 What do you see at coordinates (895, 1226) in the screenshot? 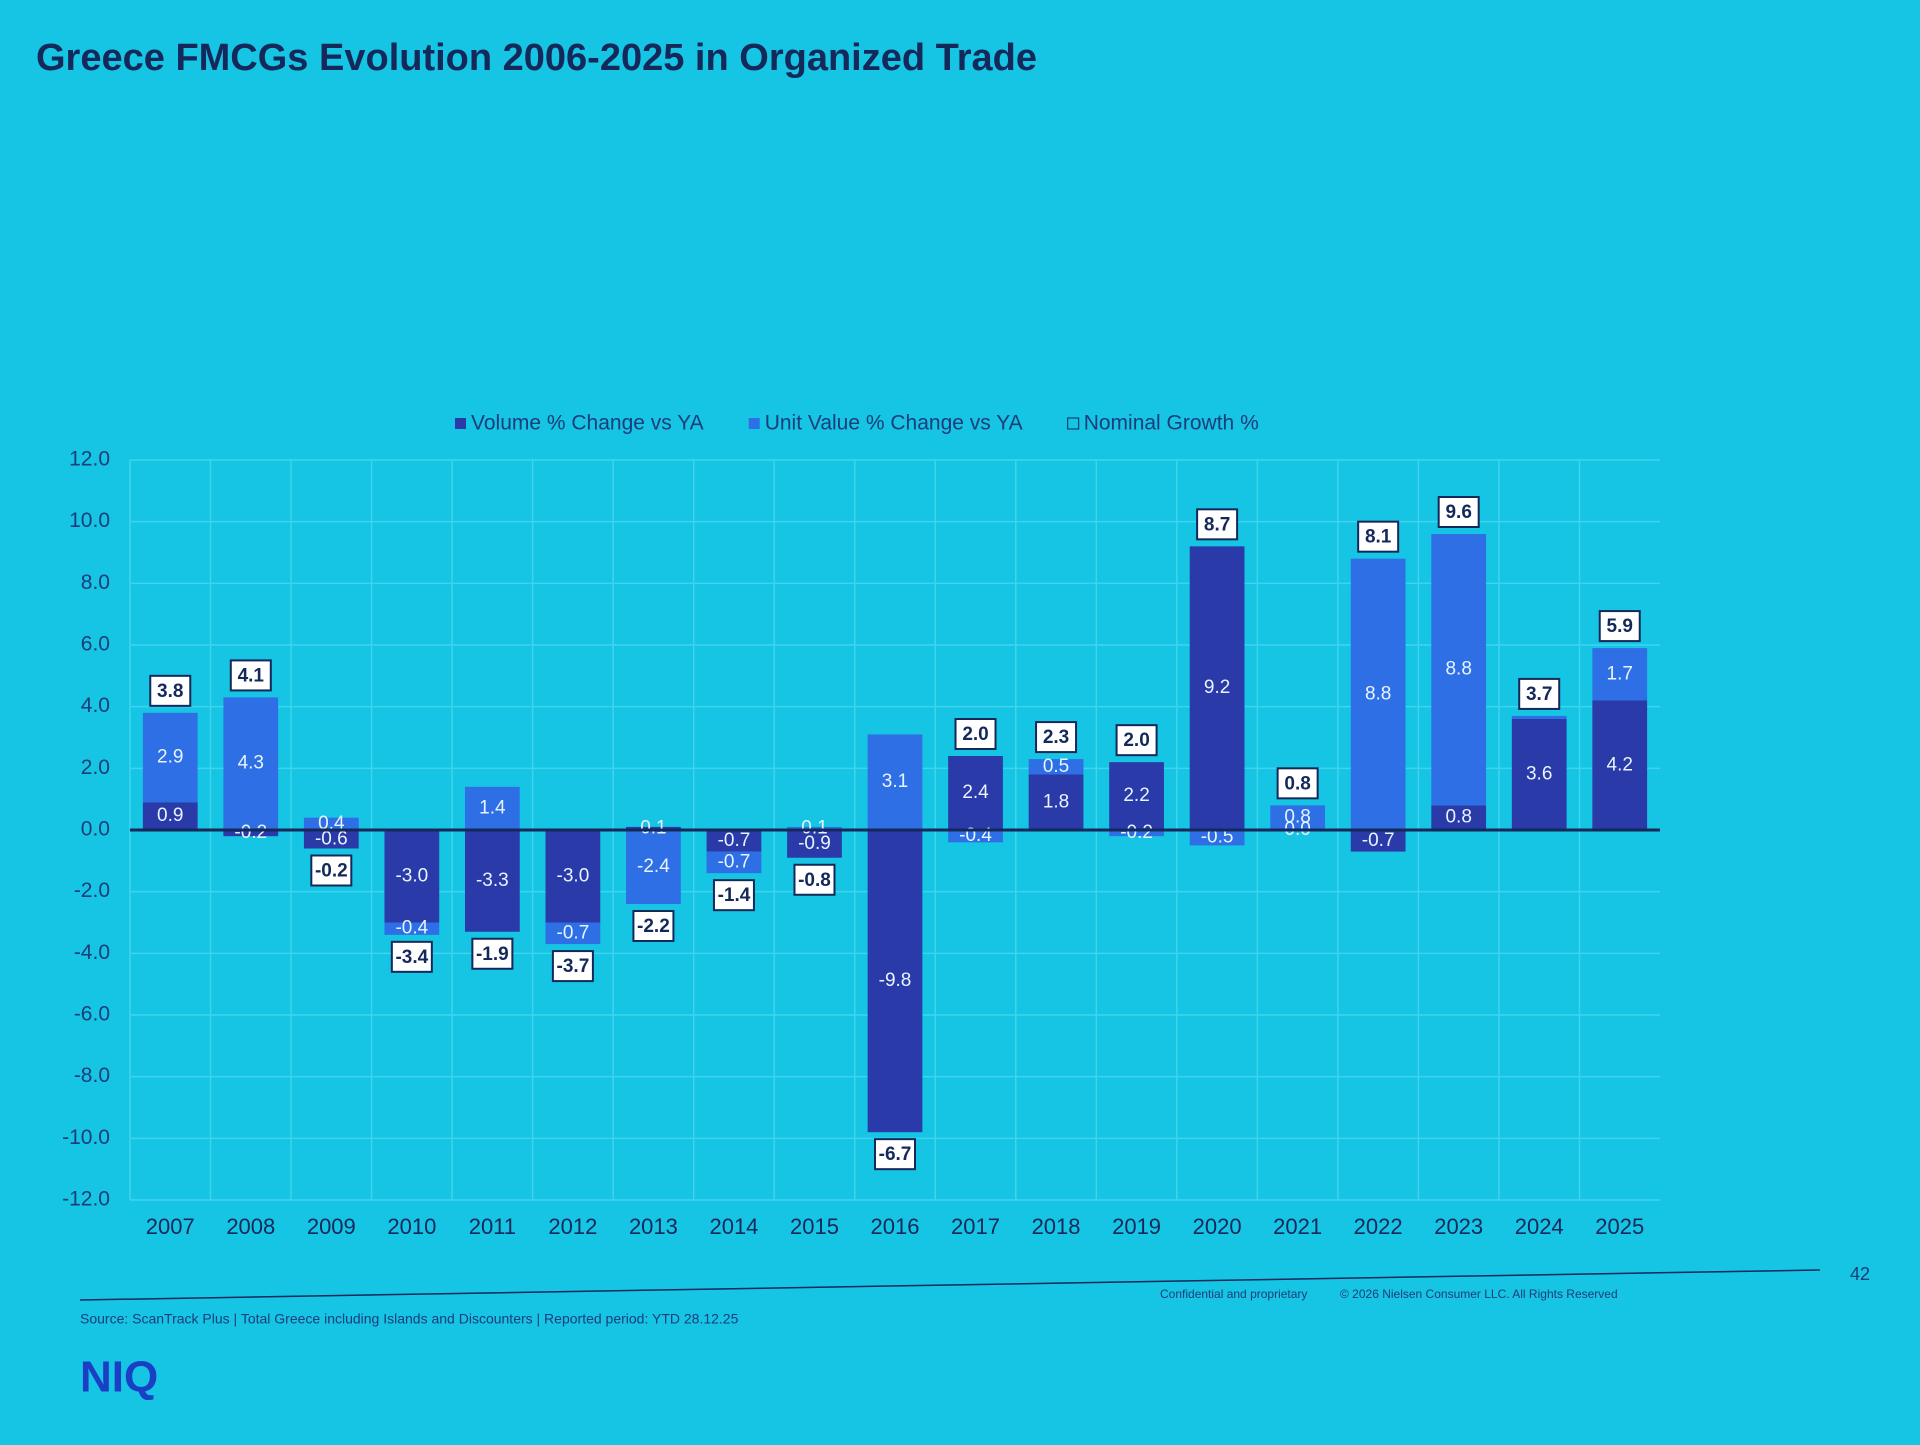
I see `x-tick-label: 2016` at bounding box center [895, 1226].